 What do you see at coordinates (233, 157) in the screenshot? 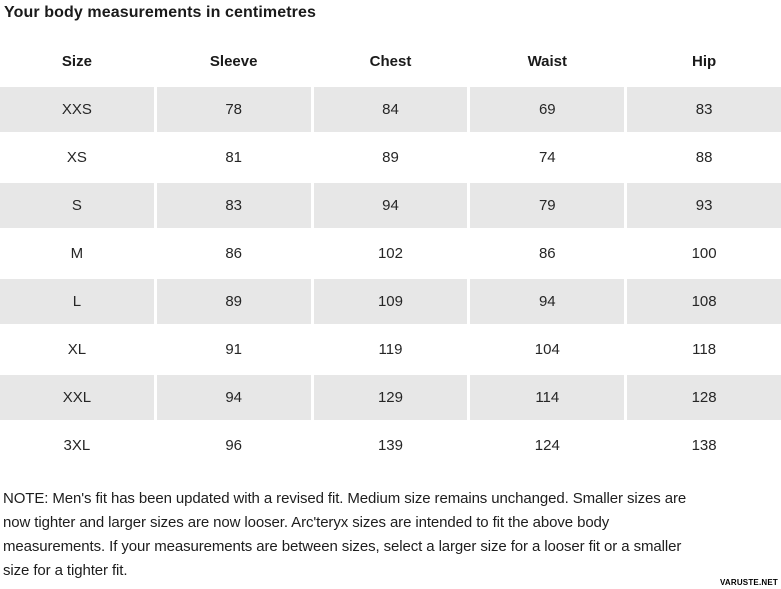
I see `cell-sleeve: 81` at bounding box center [233, 157].